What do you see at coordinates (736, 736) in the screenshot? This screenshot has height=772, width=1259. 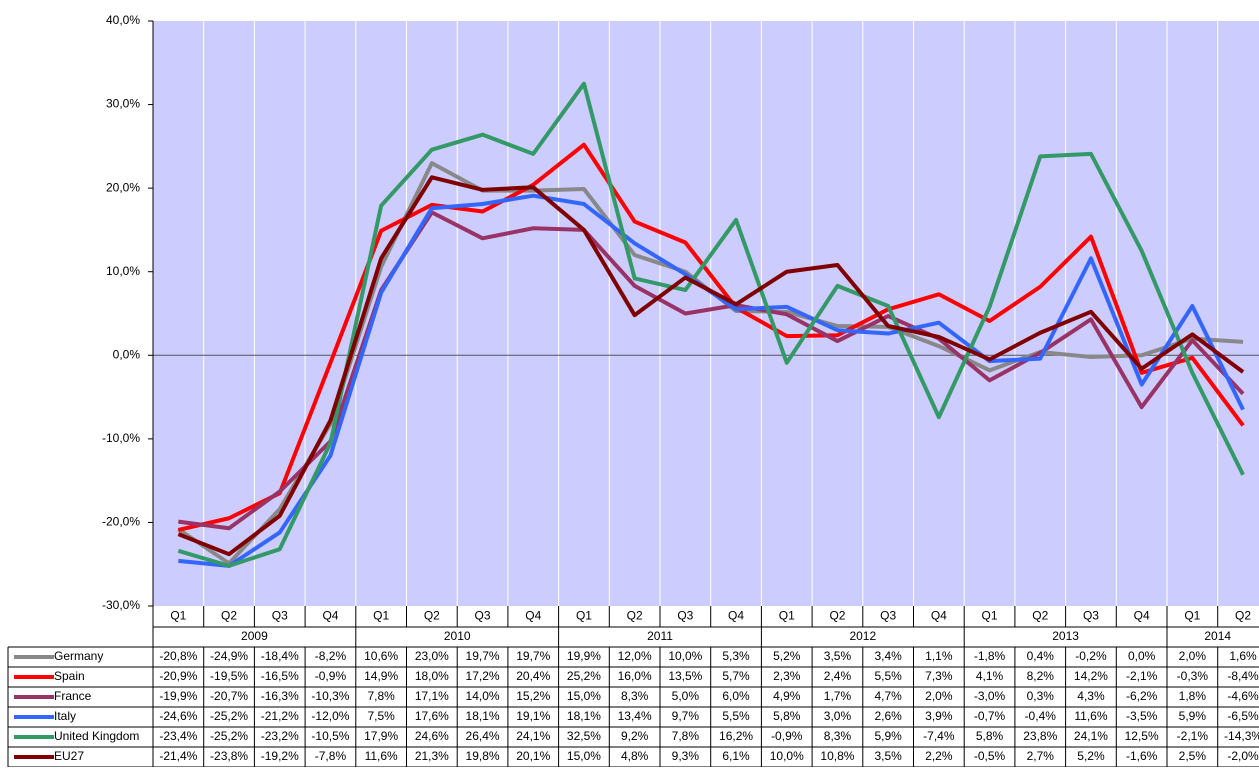 I see `table-value: 16,2%` at bounding box center [736, 736].